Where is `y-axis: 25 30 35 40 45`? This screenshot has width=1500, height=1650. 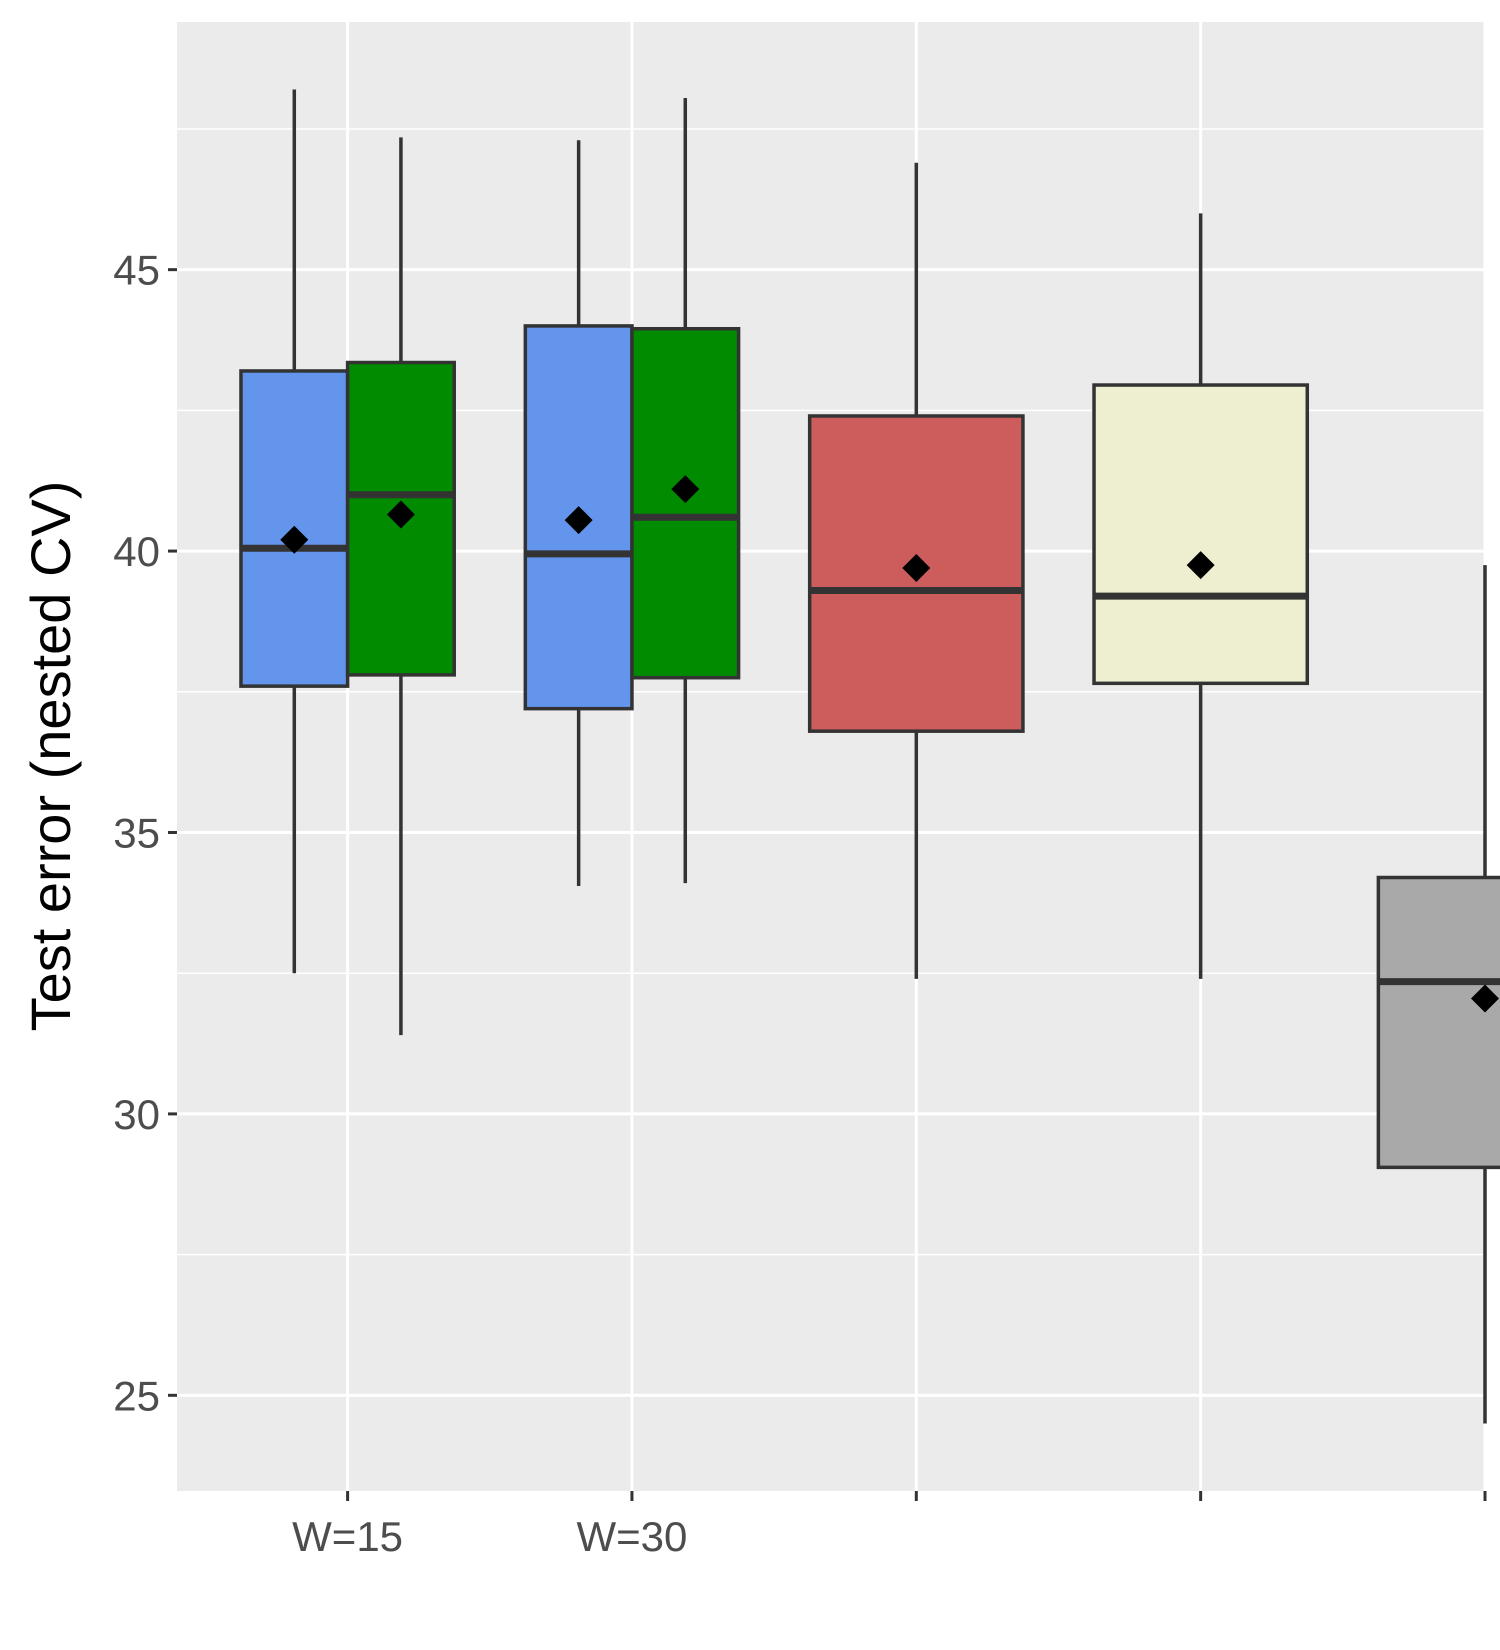 y-axis: 25 30 35 40 45 is located at coordinates (145, 833).